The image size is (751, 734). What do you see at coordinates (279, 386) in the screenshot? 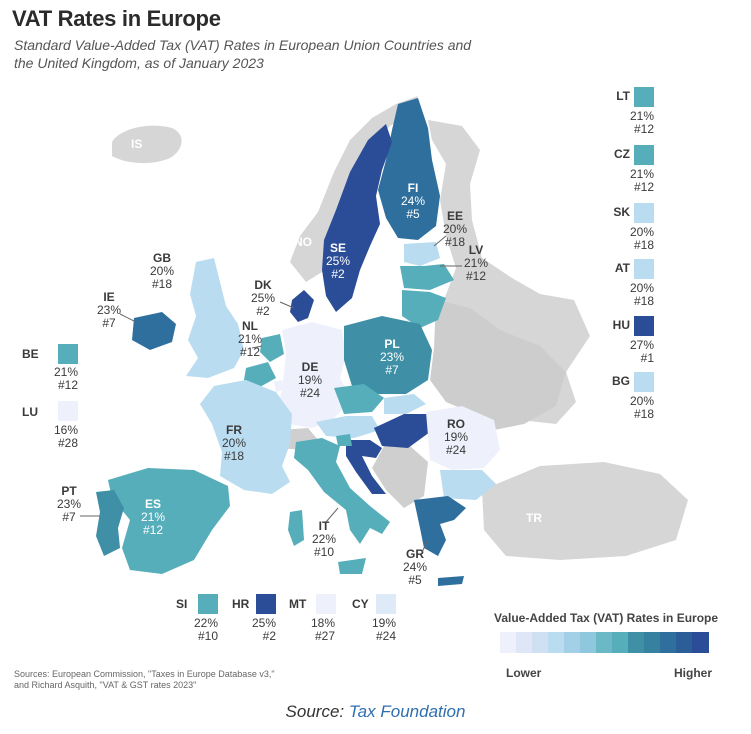
I see `country-lu` at bounding box center [279, 386].